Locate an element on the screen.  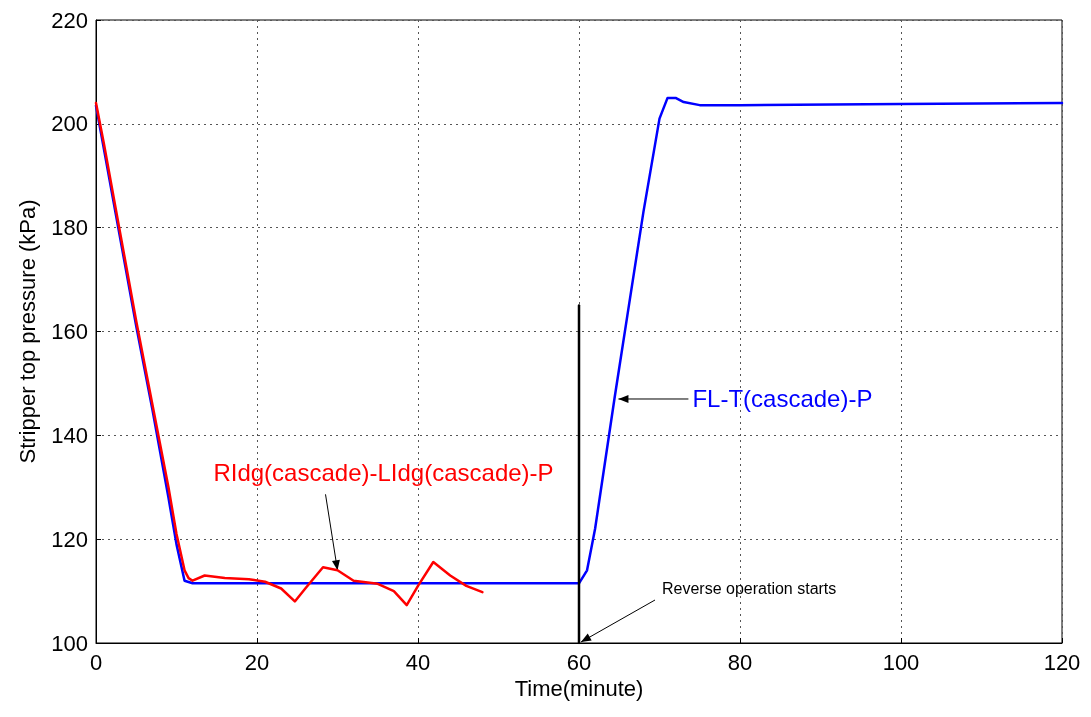
x-tick-label: 100 is located at coordinates (901, 662).